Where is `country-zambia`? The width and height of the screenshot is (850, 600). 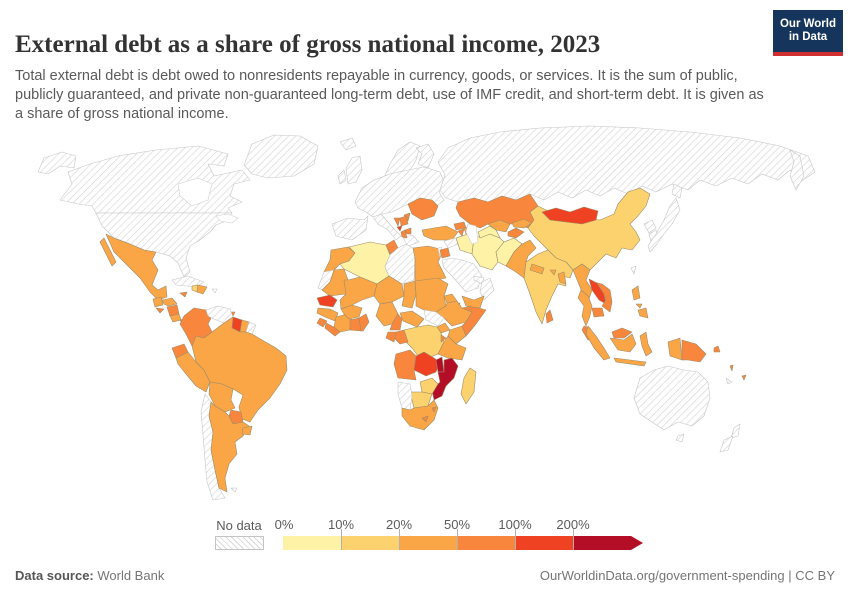 country-zambia is located at coordinates (427, 364).